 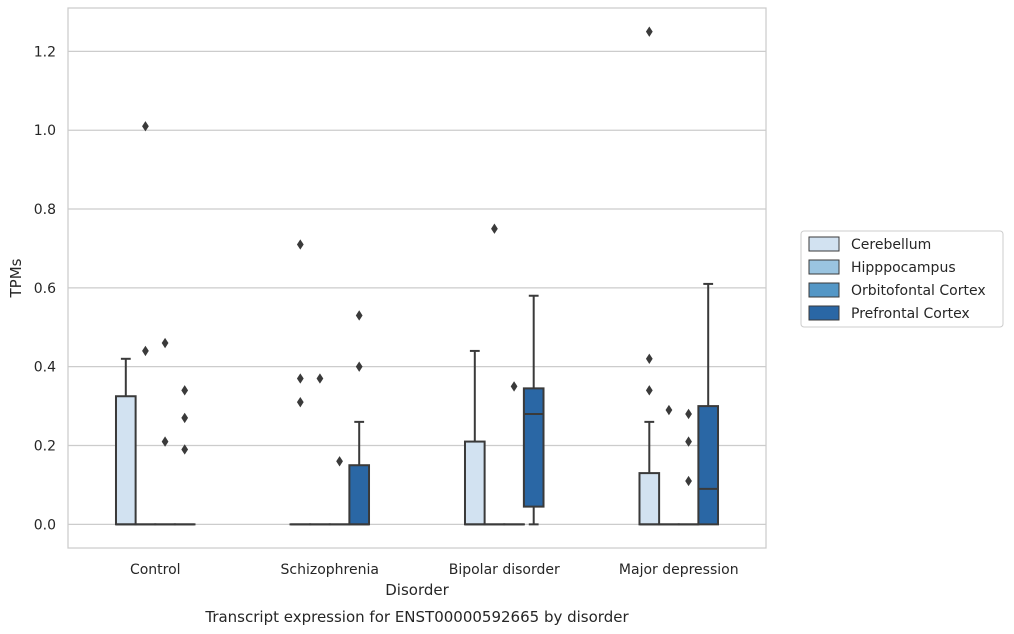 I want to click on y-tick-label: 1.0, so click(x=45, y=131).